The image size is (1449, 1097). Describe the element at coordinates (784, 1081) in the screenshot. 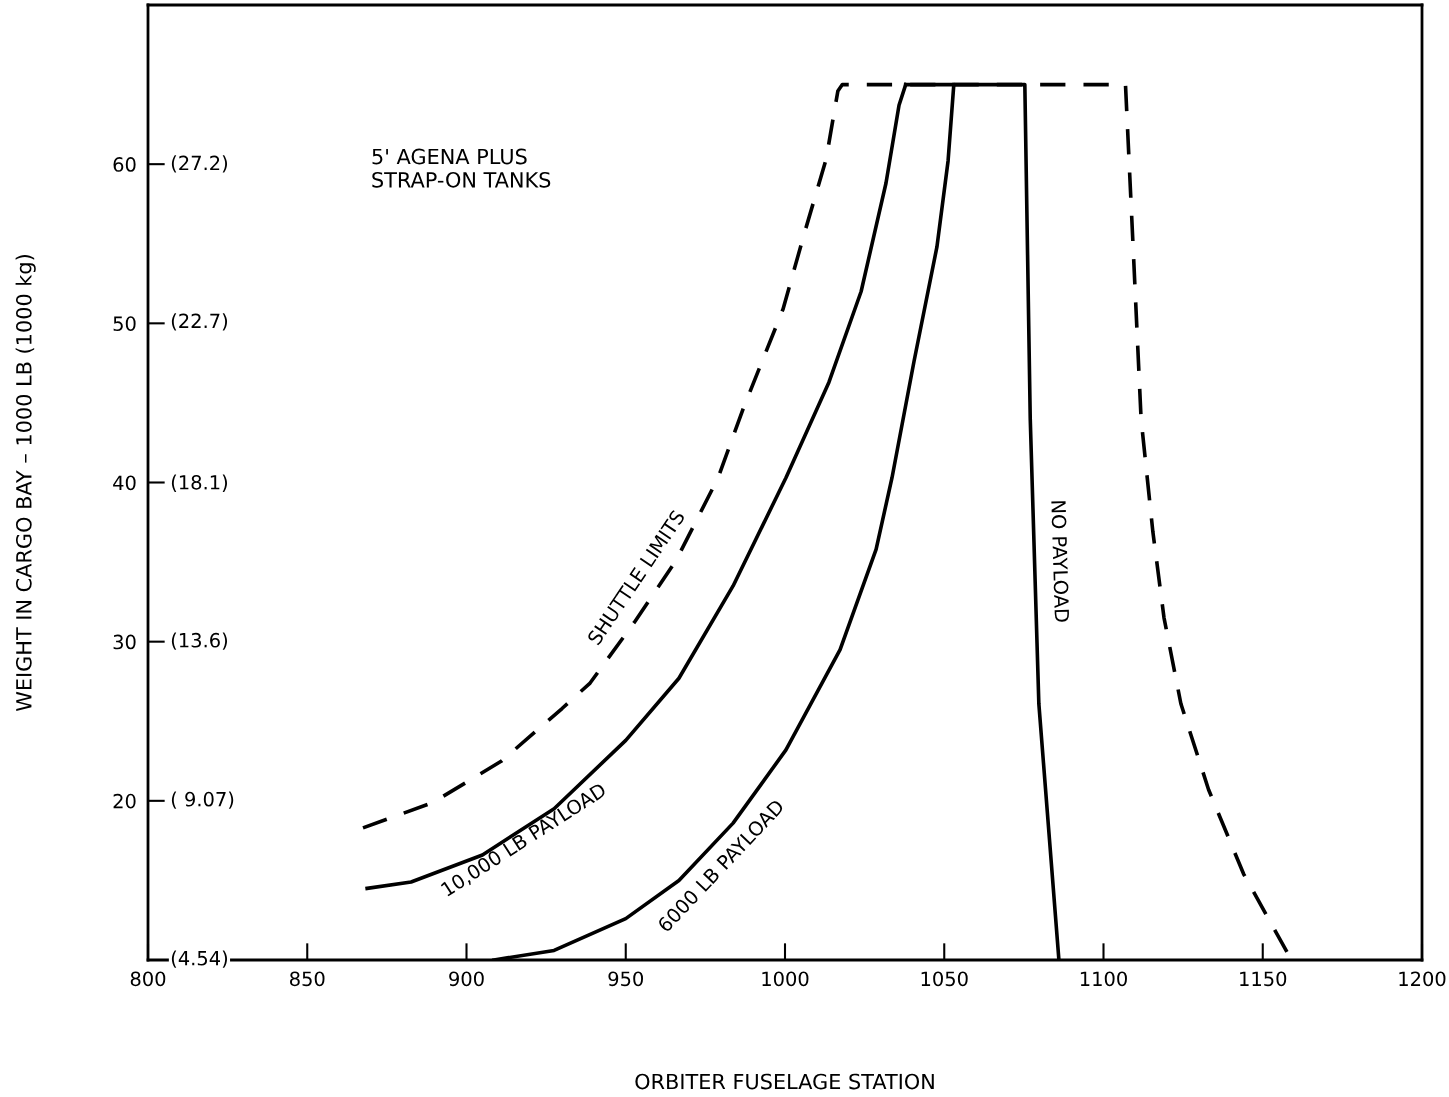

I see `x-axis-title: ORBITER FUSELAGE STATION` at that location.